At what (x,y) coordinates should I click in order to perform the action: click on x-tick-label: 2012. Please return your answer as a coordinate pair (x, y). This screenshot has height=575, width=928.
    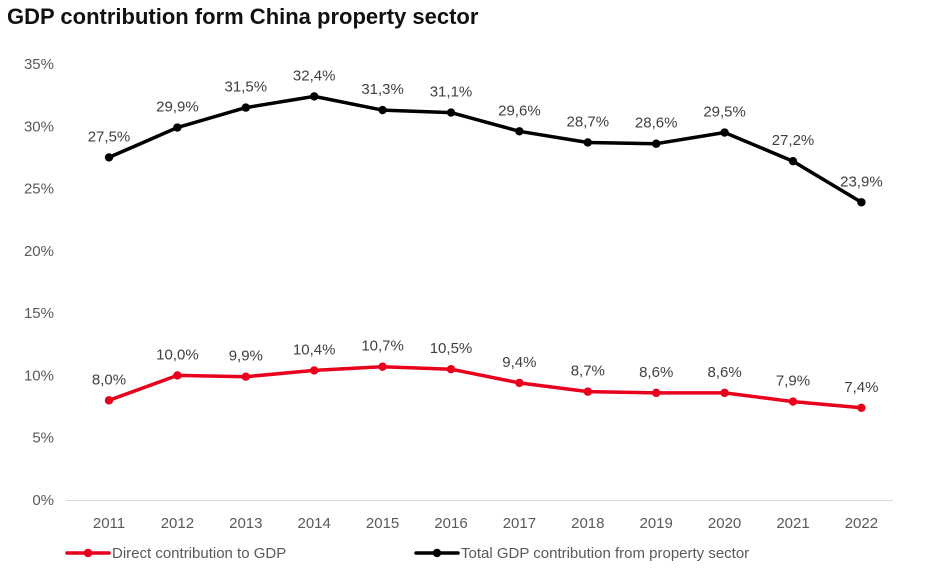
    Looking at the image, I should click on (177, 523).